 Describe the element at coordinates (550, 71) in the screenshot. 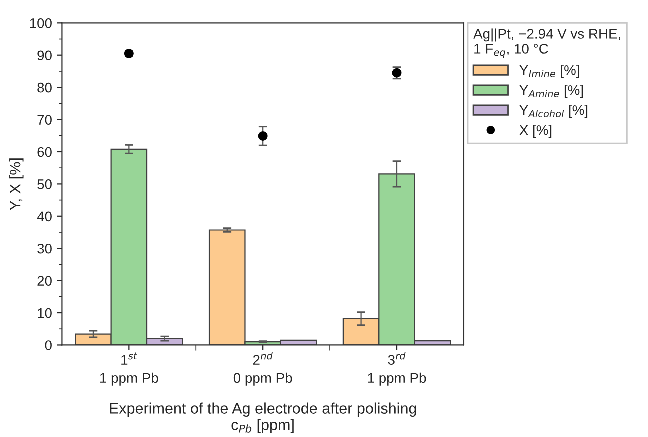

I see `legend-label: Y$_{Imine}$ [%]` at that location.